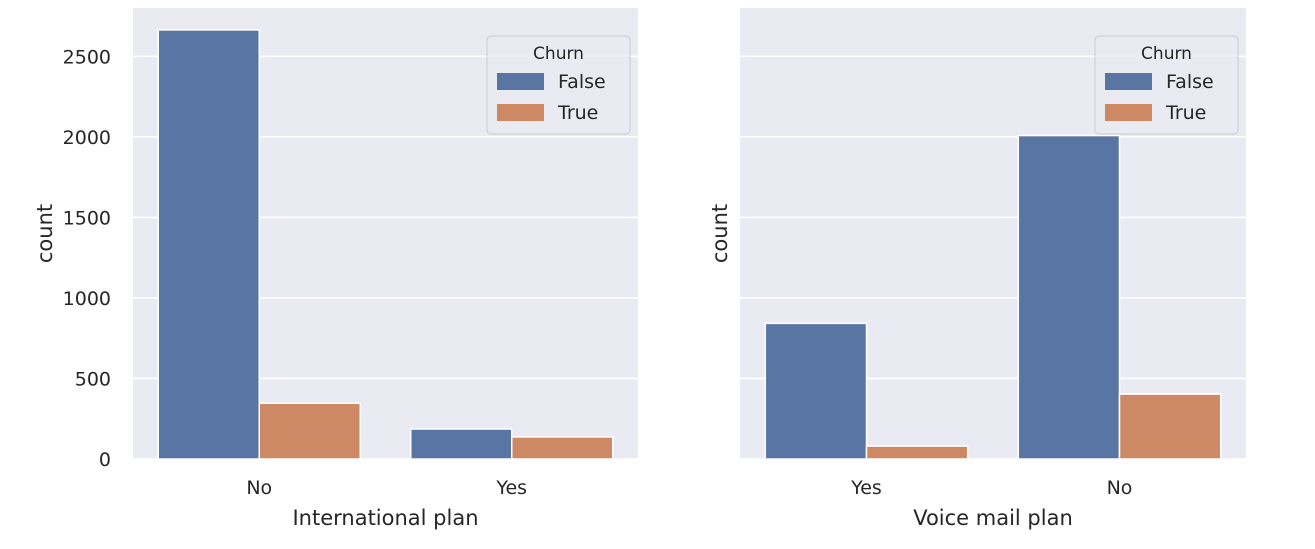 The height and width of the screenshot is (549, 1315). Describe the element at coordinates (385, 518) in the screenshot. I see `chart-1-x-axis-title: International plan` at that location.